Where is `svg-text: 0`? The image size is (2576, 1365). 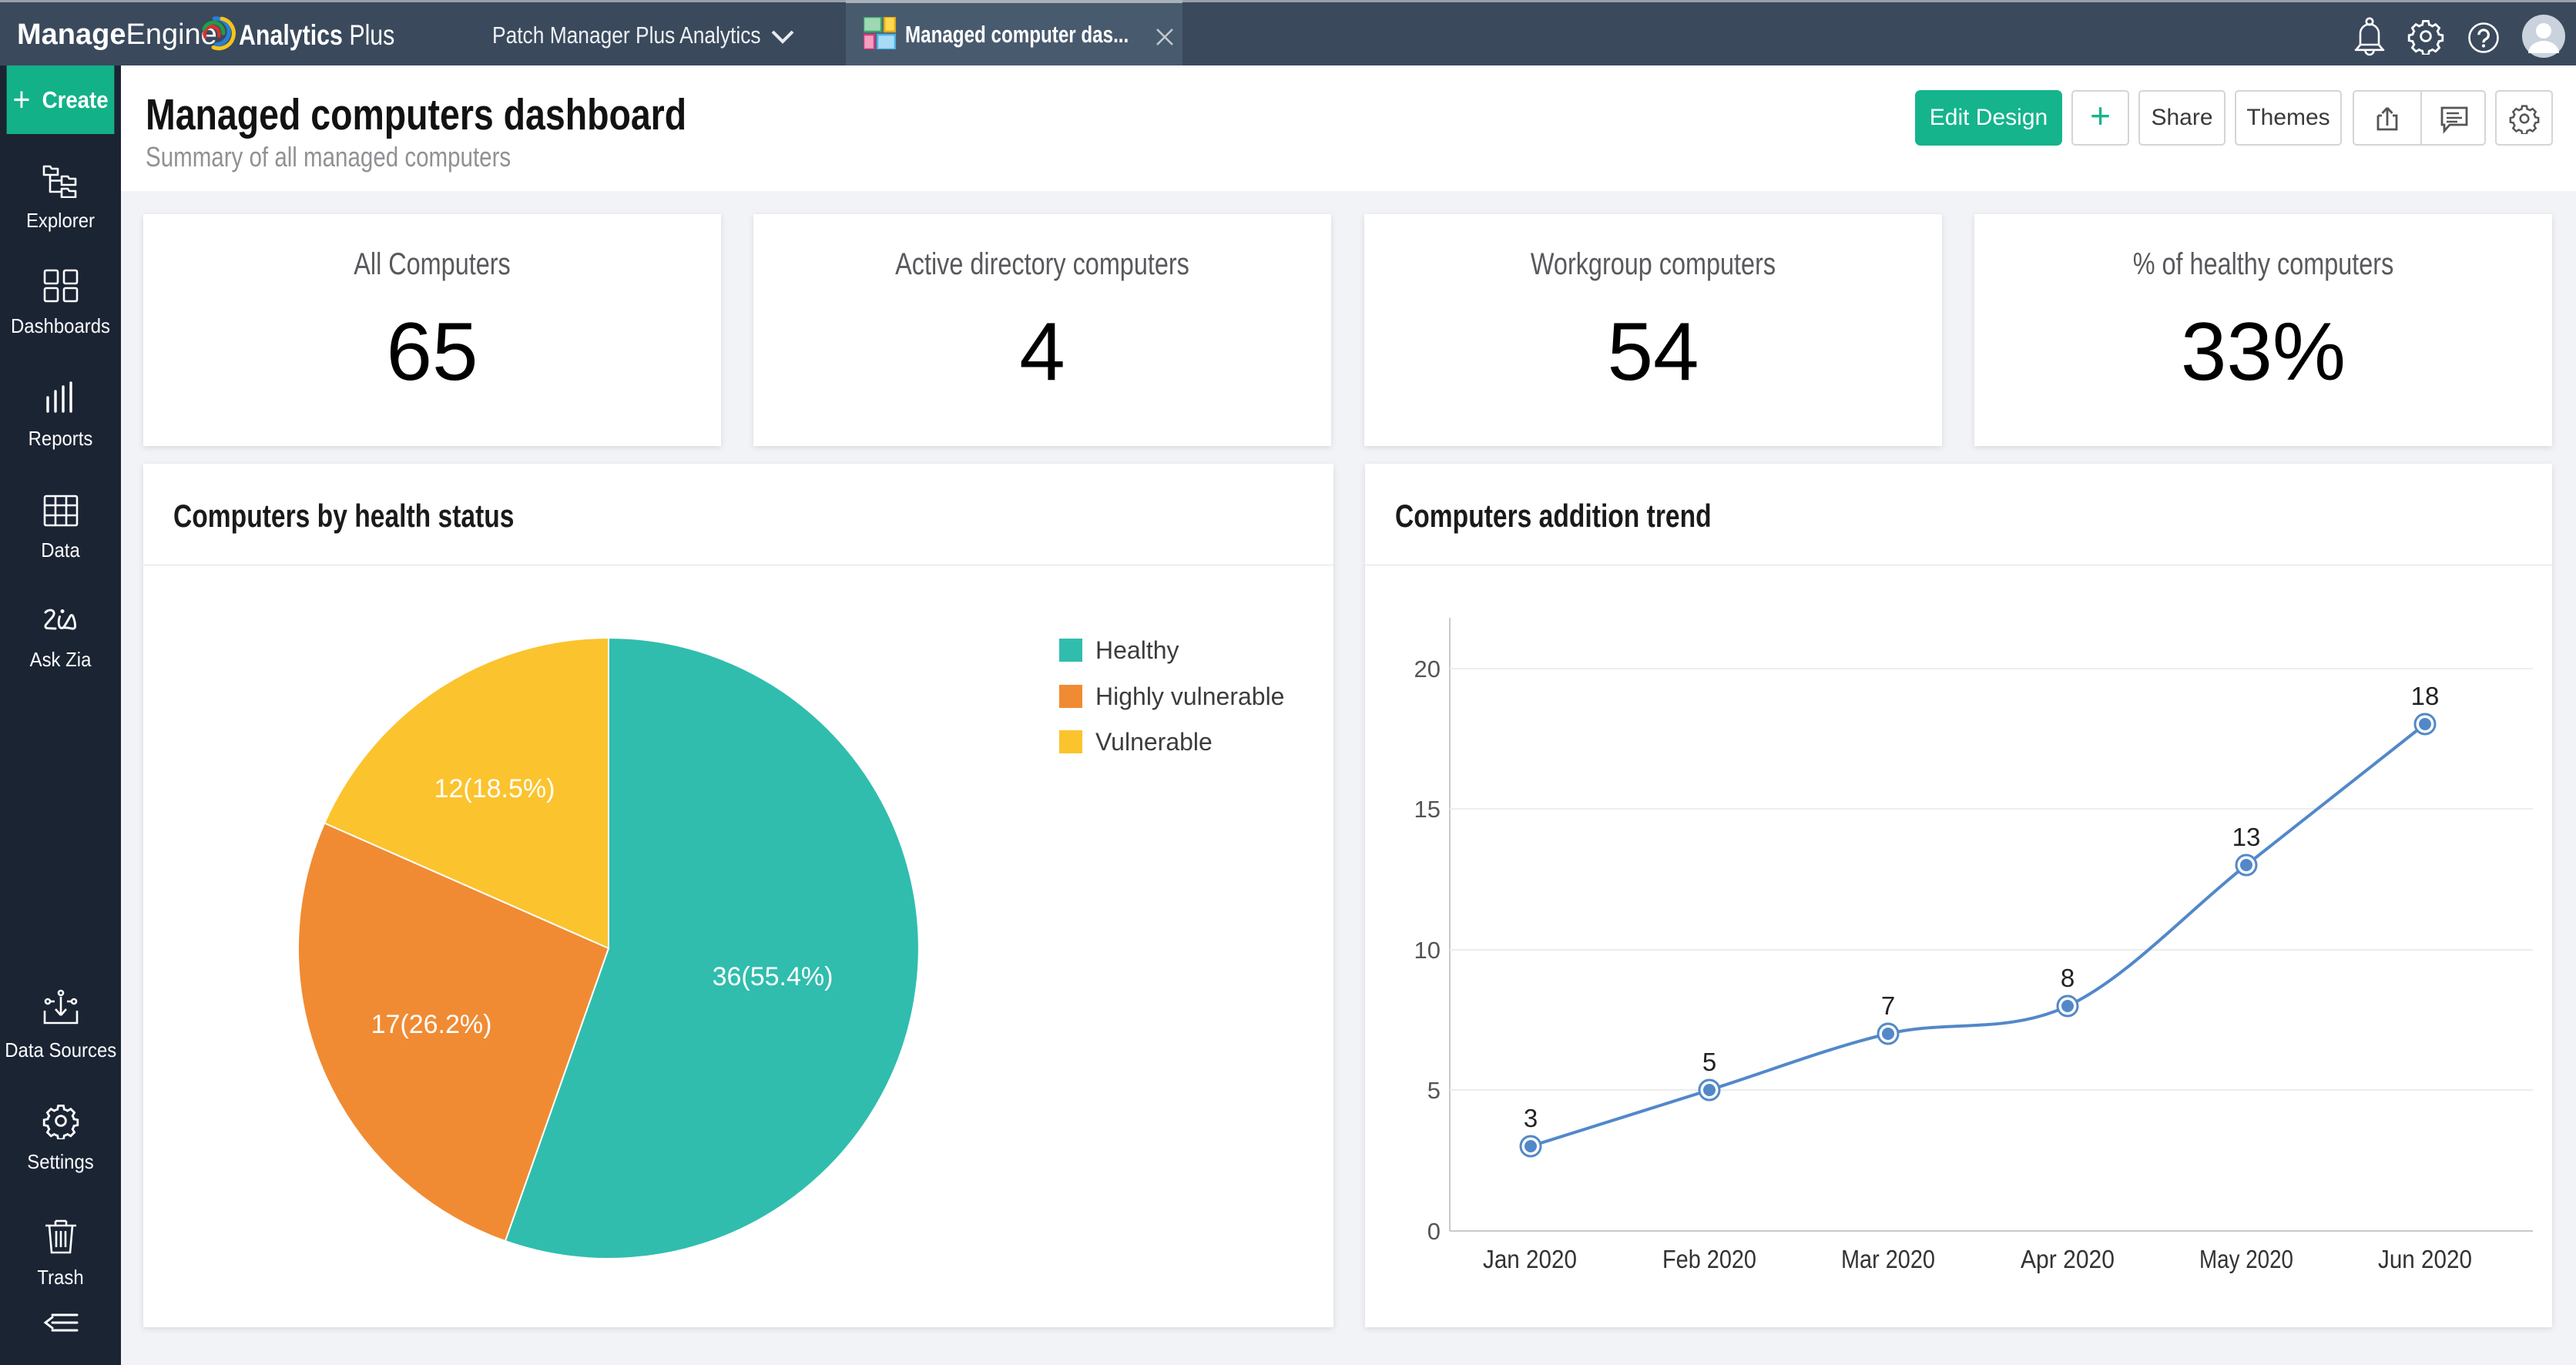
svg-text: 0 is located at coordinates (1434, 1232).